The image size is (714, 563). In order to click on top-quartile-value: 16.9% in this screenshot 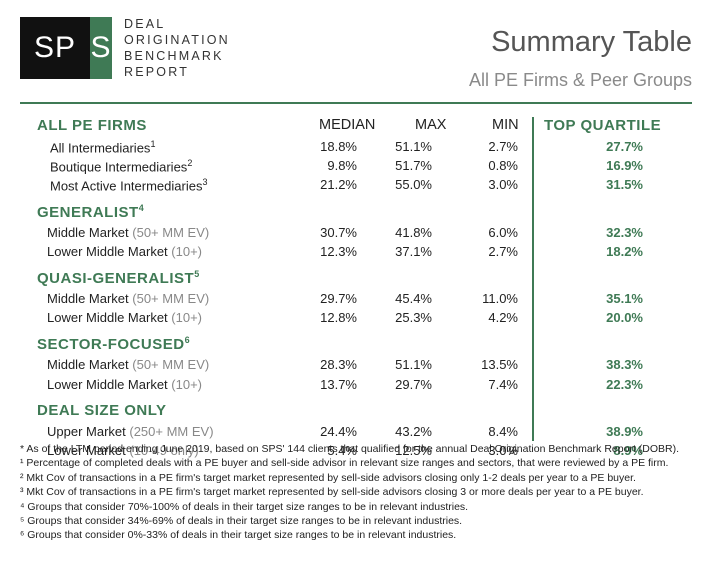, I will do `click(624, 166)`.